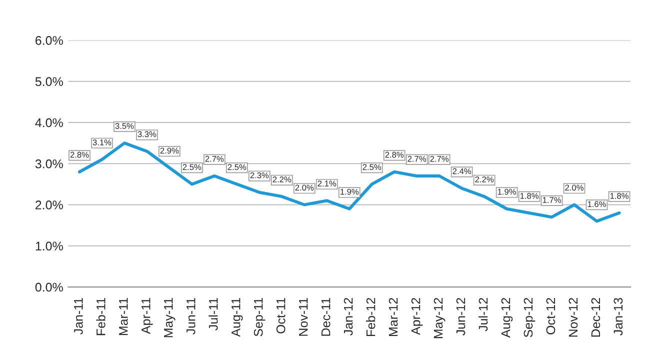  What do you see at coordinates (102, 142) in the screenshot?
I see `data-label: 3.1%` at bounding box center [102, 142].